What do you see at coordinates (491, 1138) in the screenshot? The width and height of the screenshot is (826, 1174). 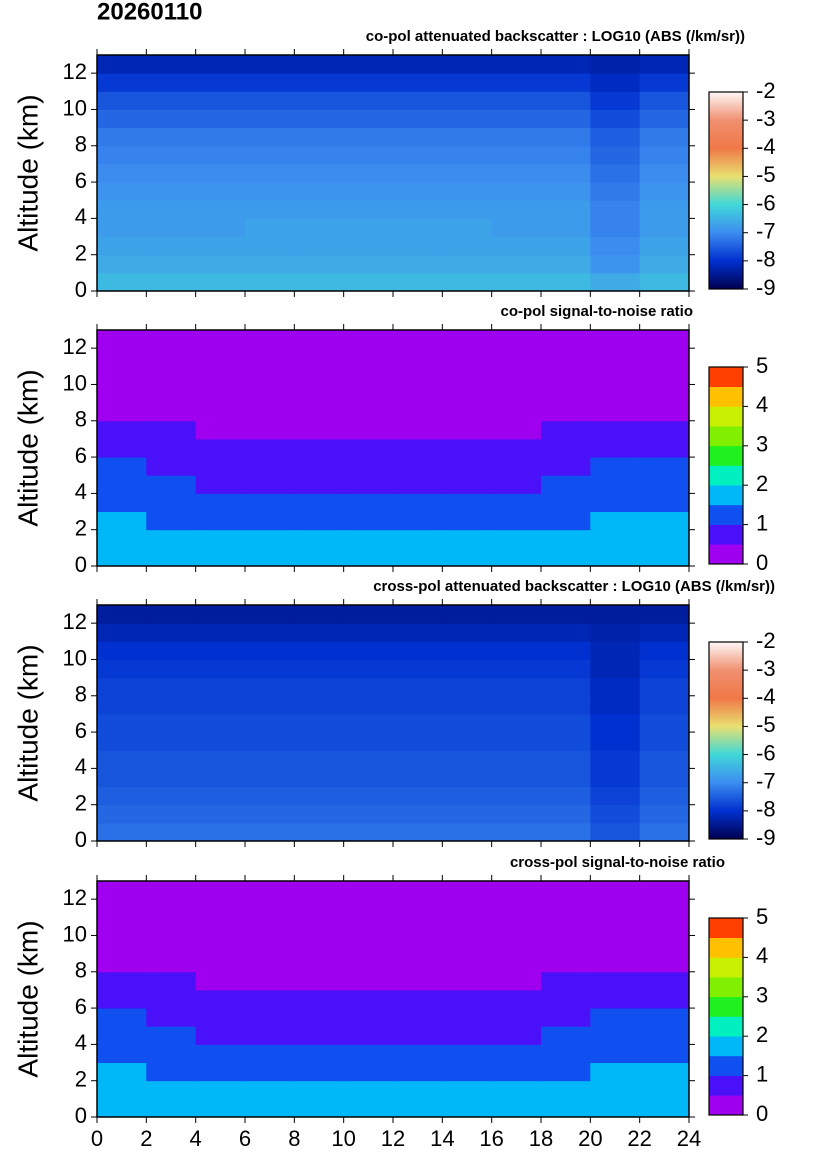 I see `x-tick-label: 16` at bounding box center [491, 1138].